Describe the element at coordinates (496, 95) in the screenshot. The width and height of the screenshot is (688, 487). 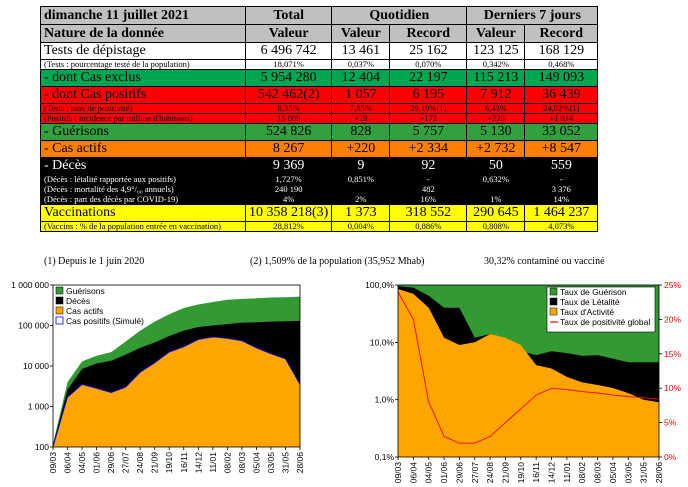
I see `row-cell: 7 912` at that location.